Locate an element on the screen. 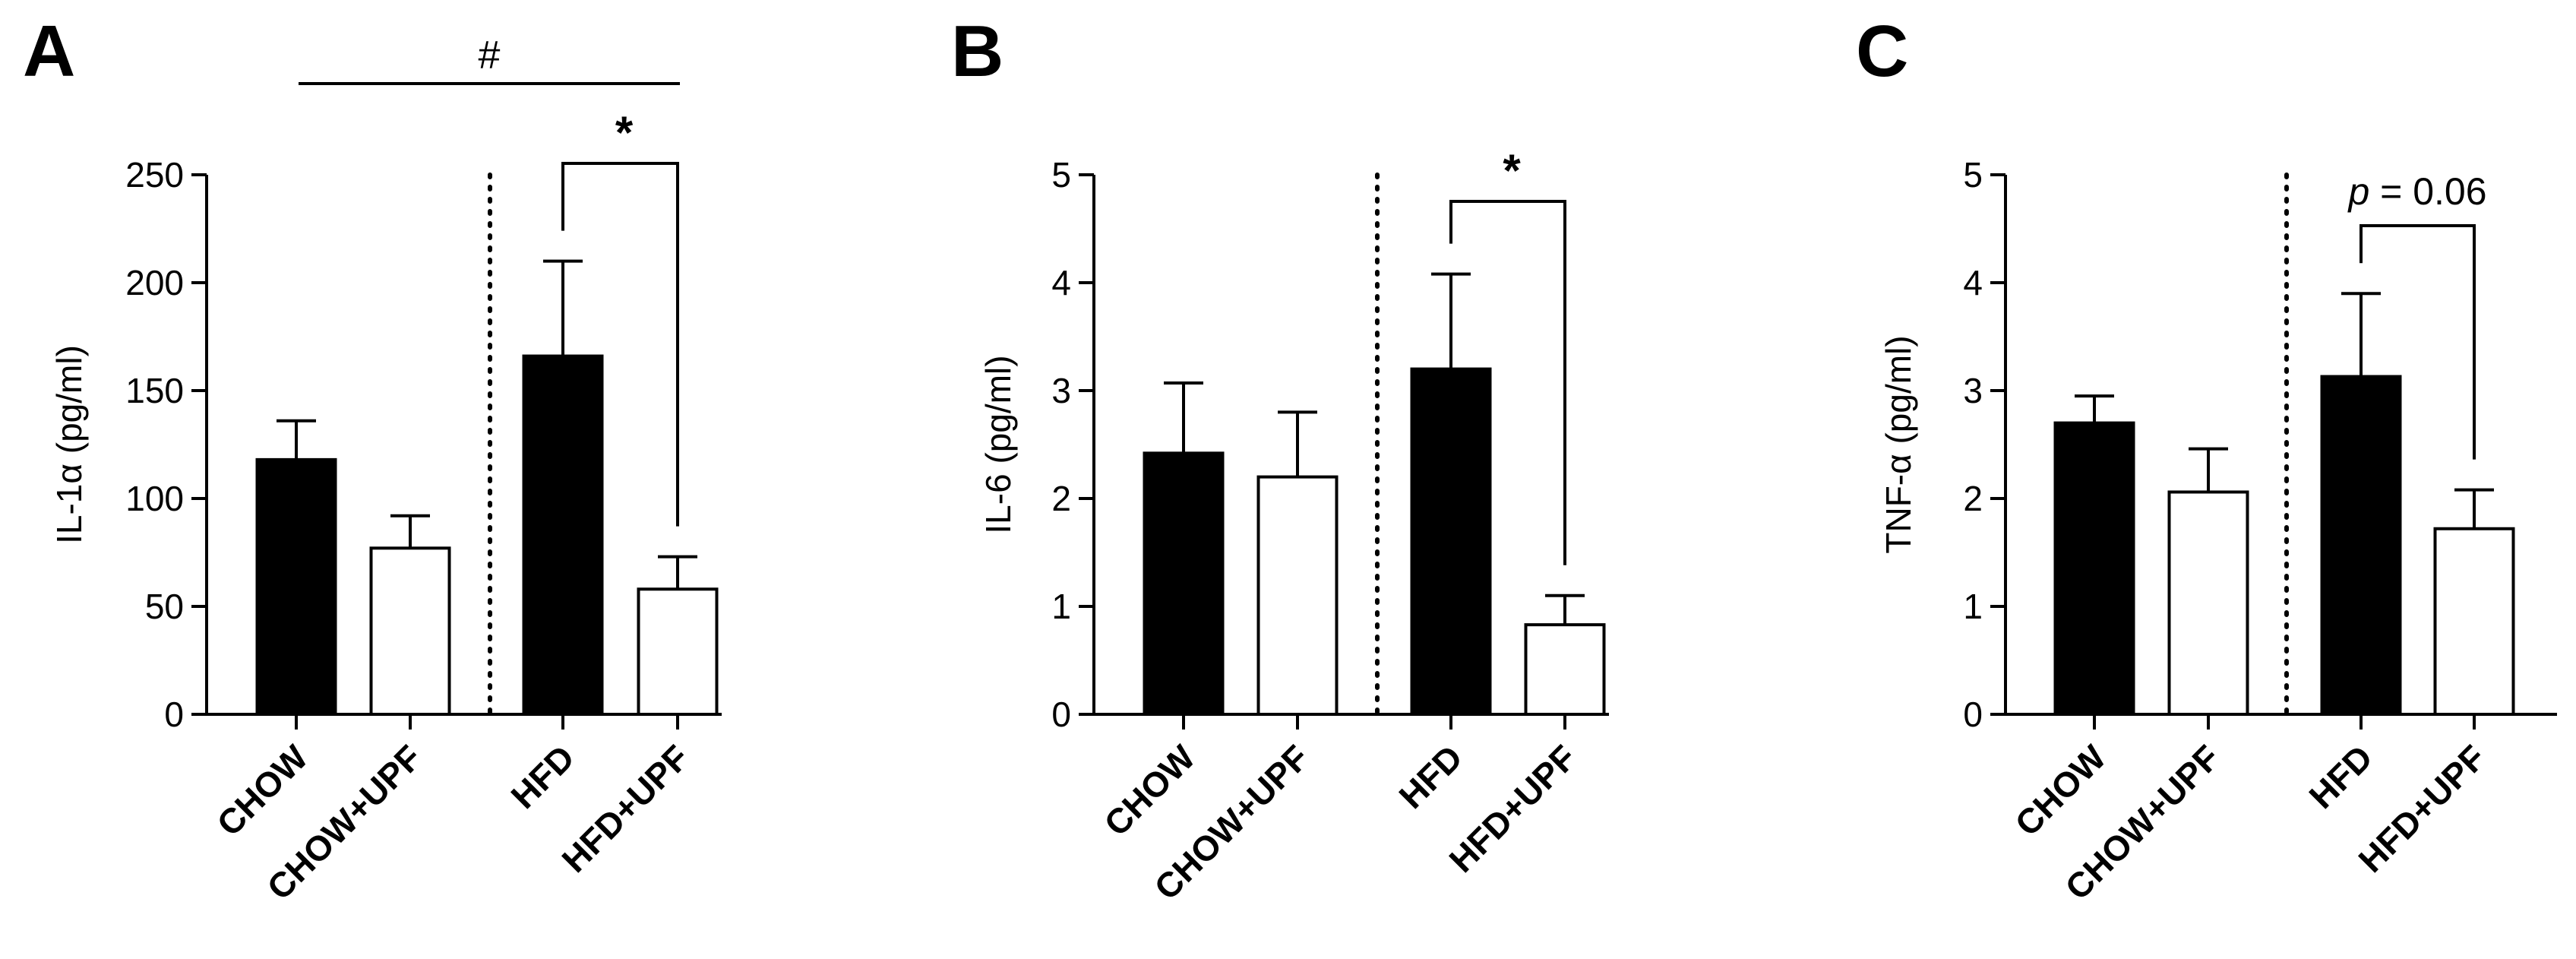 Image resolution: width=2576 pixels, height=959 pixels. panel-letter: A is located at coordinates (49, 51).